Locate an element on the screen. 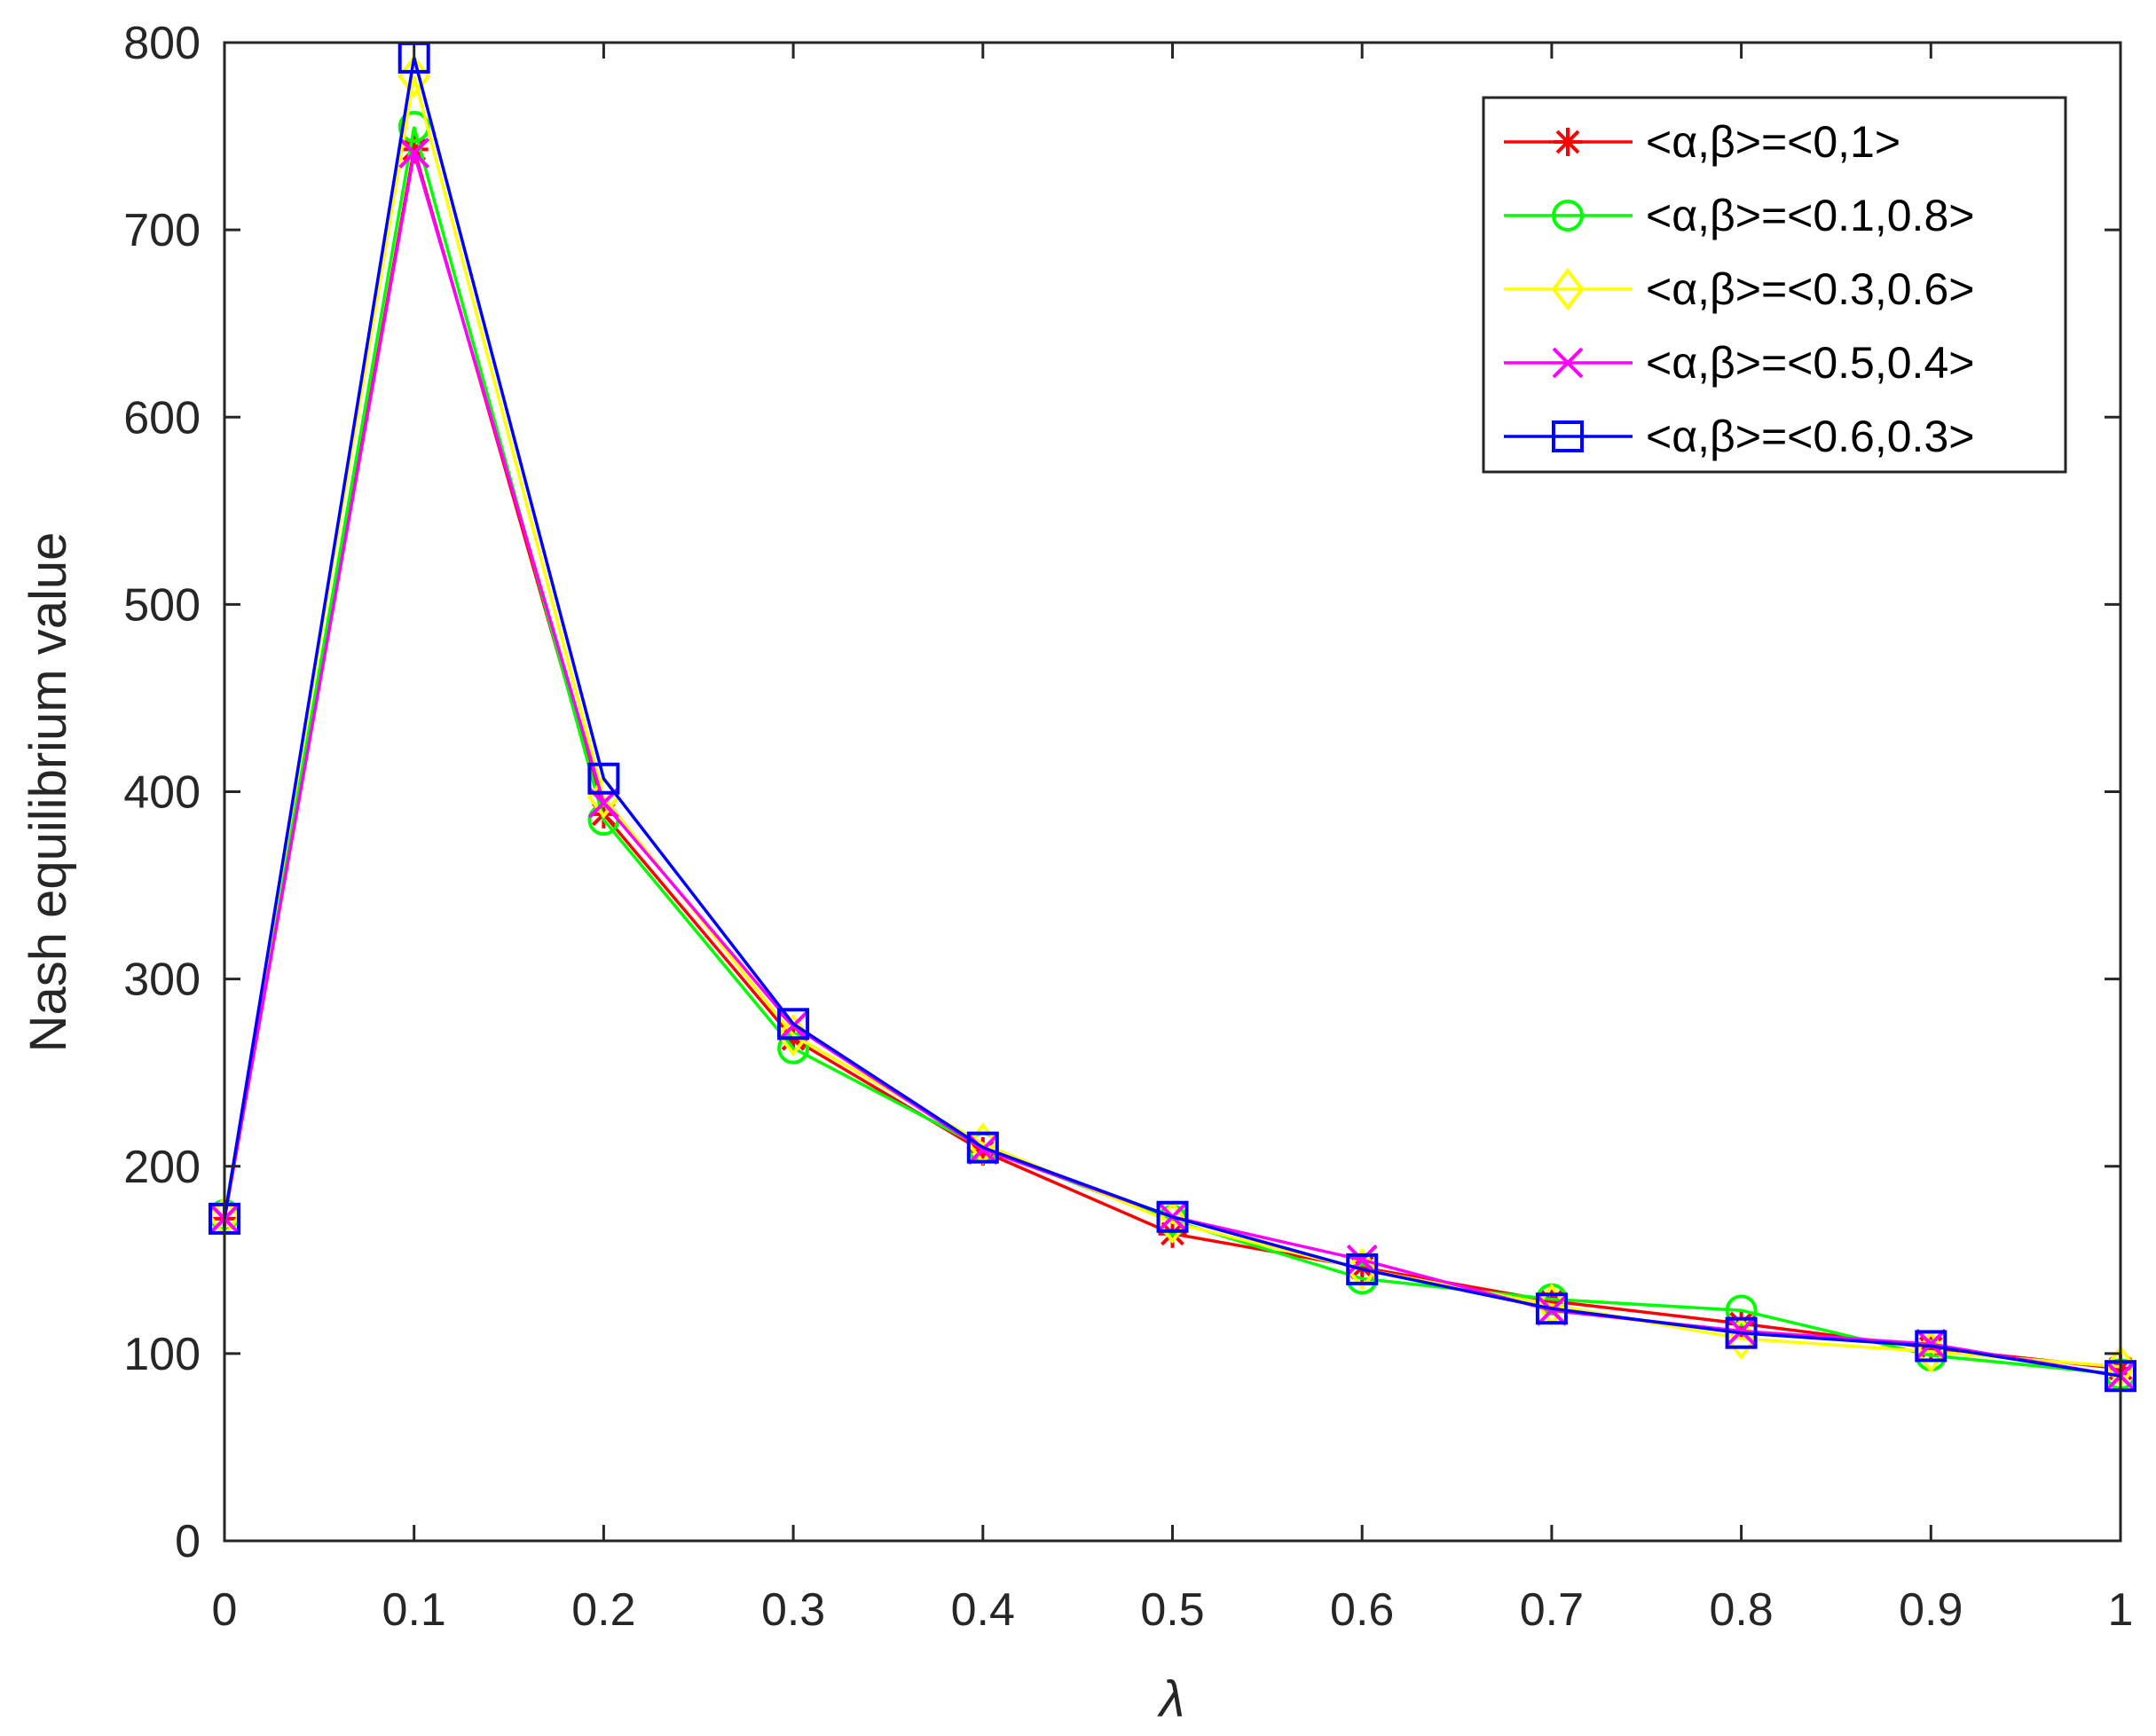  legend-entry: <α,β>=<0.3,0.6> is located at coordinates (1739, 289).